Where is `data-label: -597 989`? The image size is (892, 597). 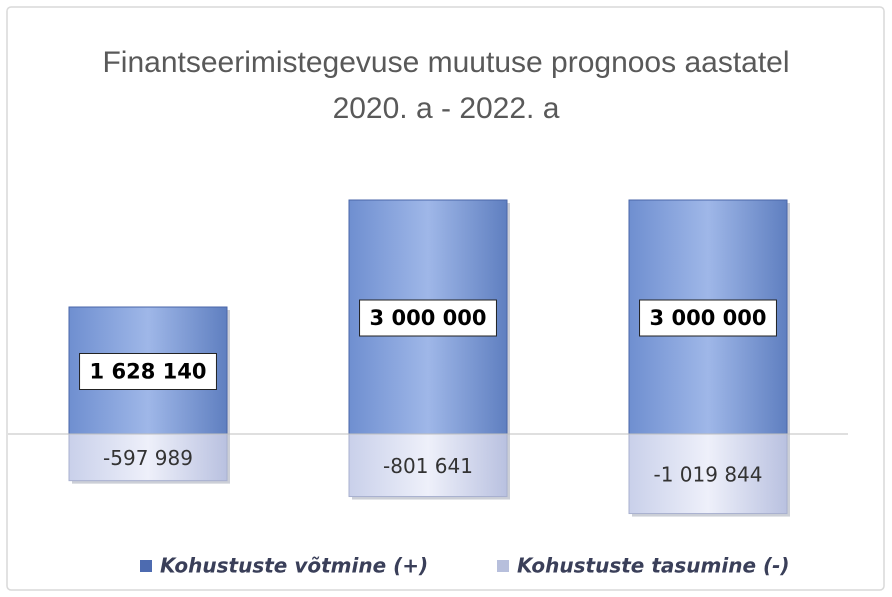 data-label: -597 989 is located at coordinates (148, 458).